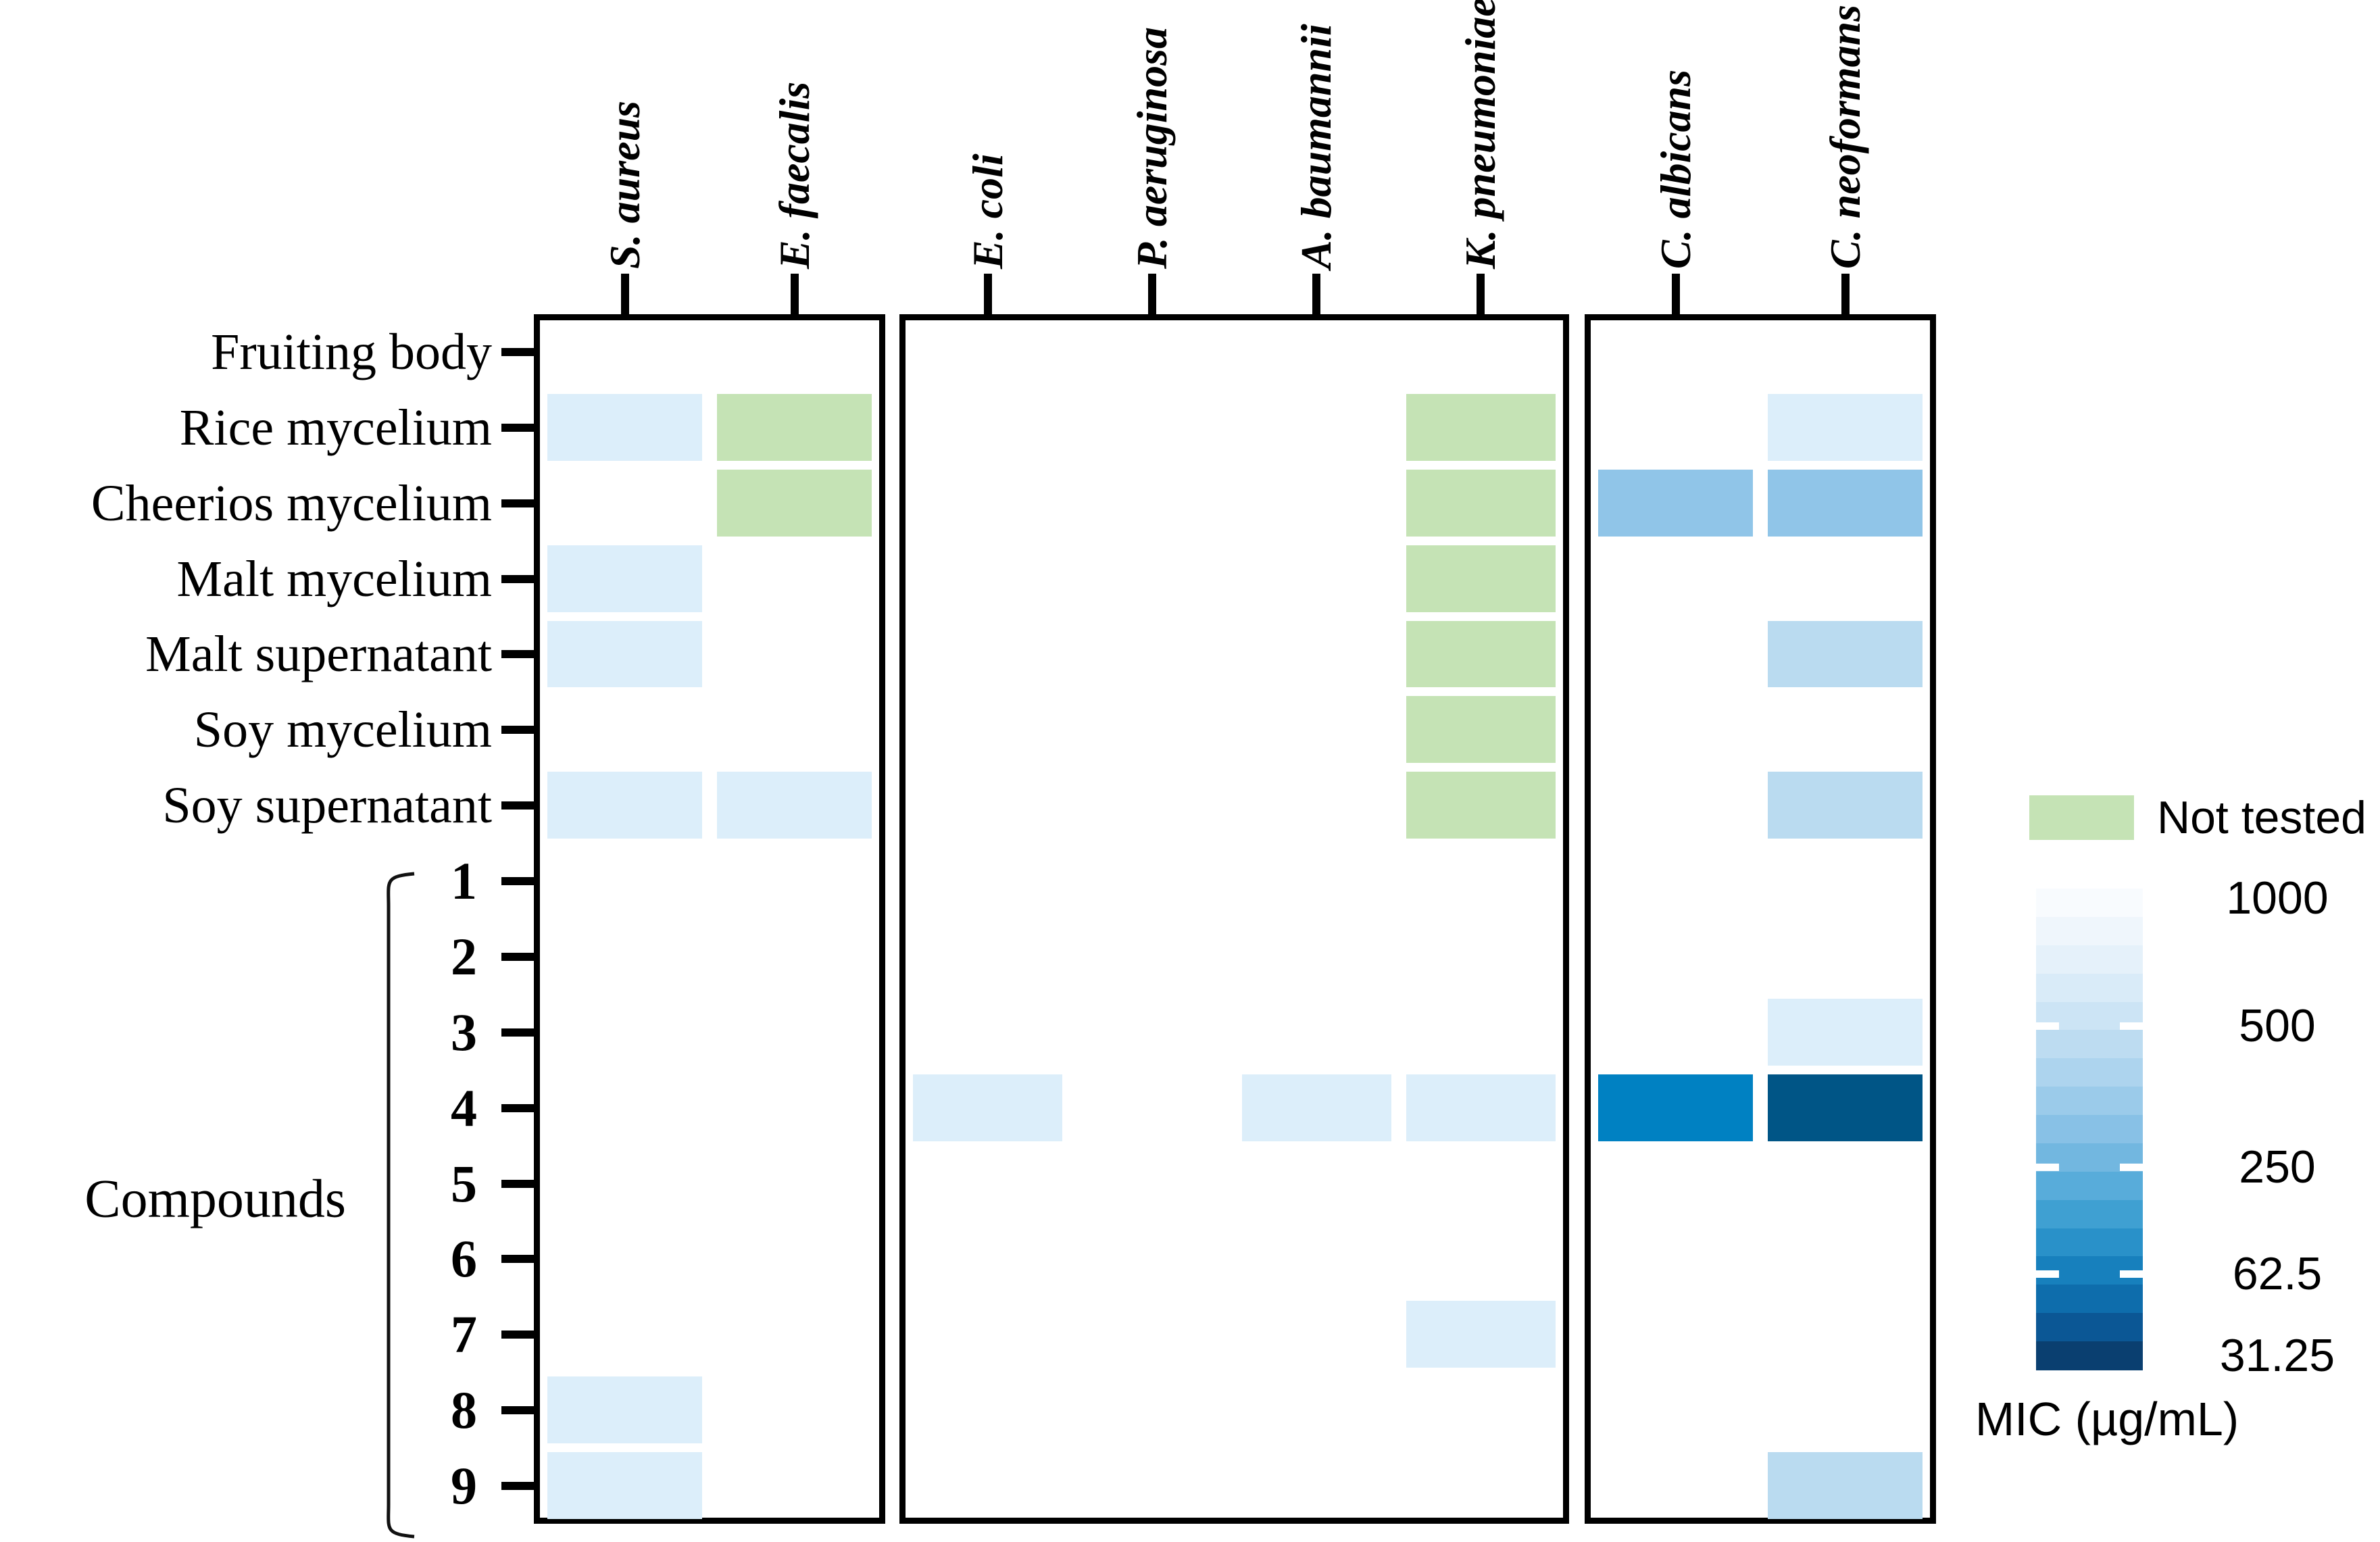 The width and height of the screenshot is (2380, 1542). Describe the element at coordinates (987, 211) in the screenshot. I see `column-header: E. coli` at that location.